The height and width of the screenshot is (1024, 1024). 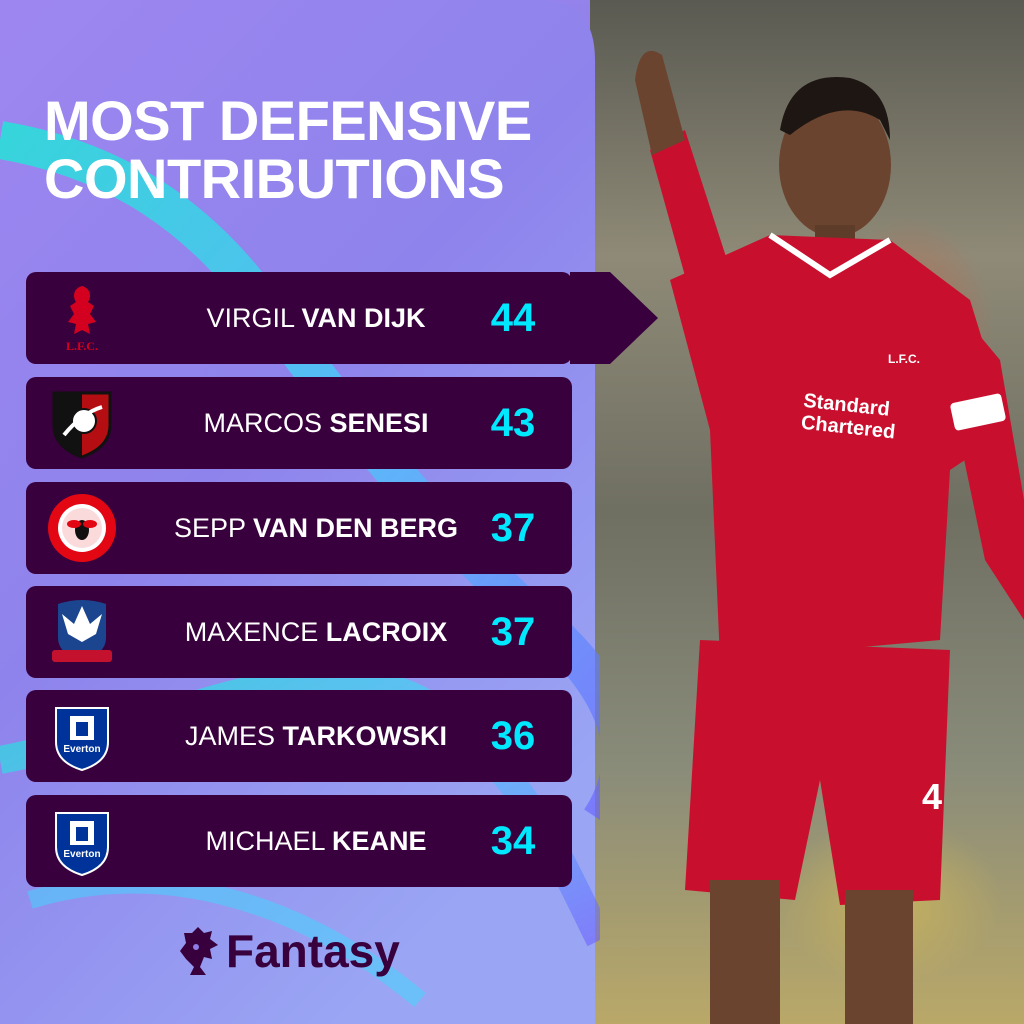 What do you see at coordinates (904, 359) in the screenshot?
I see `shirt-crest-label: L.F.C.` at bounding box center [904, 359].